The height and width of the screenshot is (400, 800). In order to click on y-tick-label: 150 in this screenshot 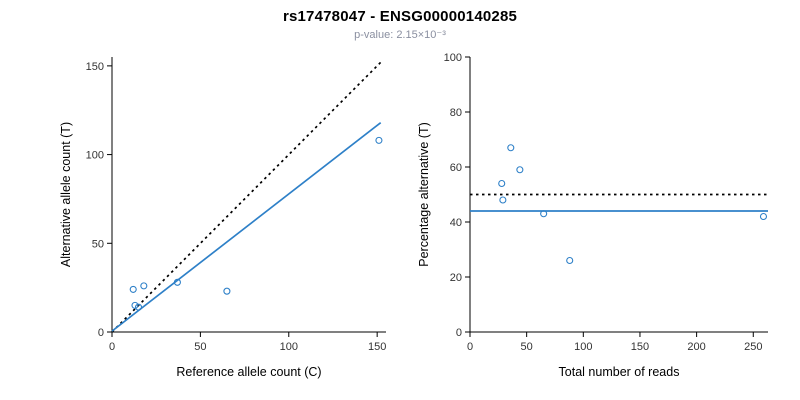, I will do `click(95, 67)`.